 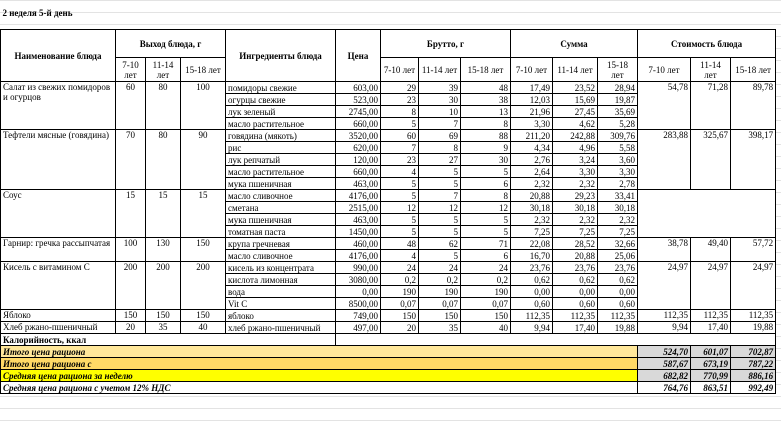 I want to click on ingredient-sum: 17,40, so click(x=575, y=327).